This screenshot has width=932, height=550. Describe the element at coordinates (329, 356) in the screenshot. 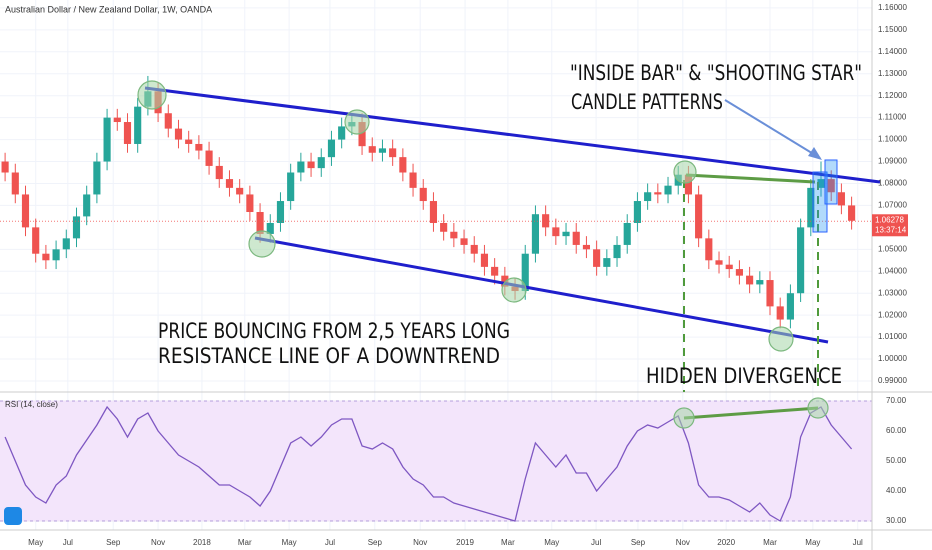

I see `annotation: RESISTANCE LINE OF A DOWNTREND` at that location.